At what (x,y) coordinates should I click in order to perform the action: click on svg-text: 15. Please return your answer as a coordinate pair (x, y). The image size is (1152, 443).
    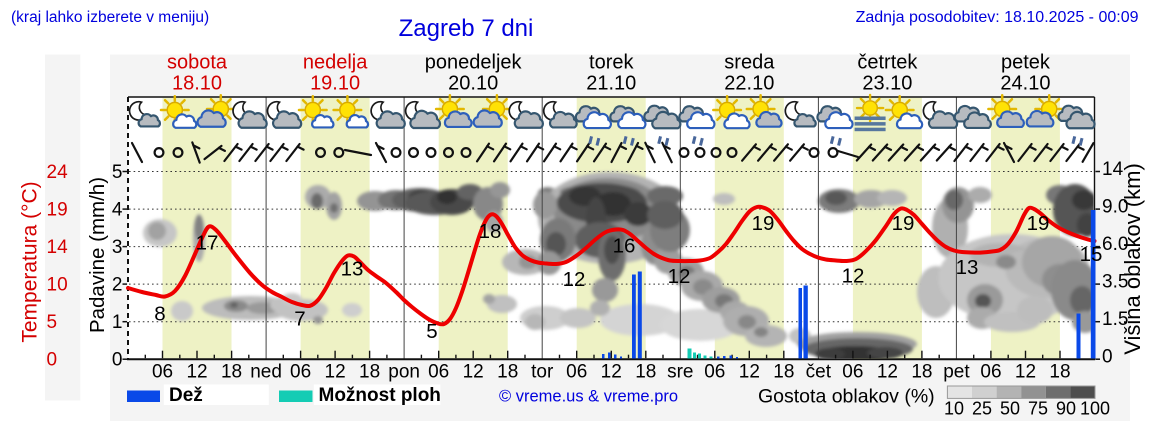
    Looking at the image, I should click on (1091, 254).